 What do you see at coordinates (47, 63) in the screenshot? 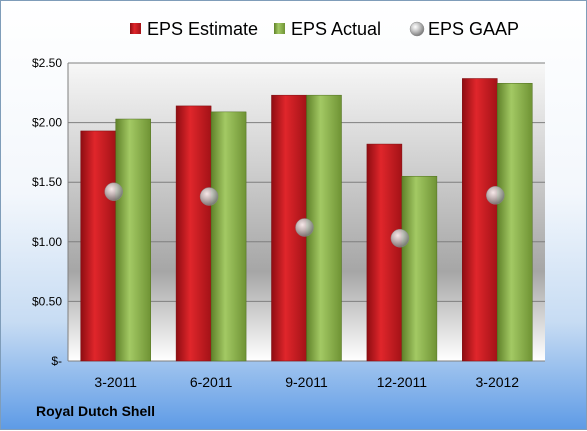
I see `y-tick-label: $2.50` at bounding box center [47, 63].